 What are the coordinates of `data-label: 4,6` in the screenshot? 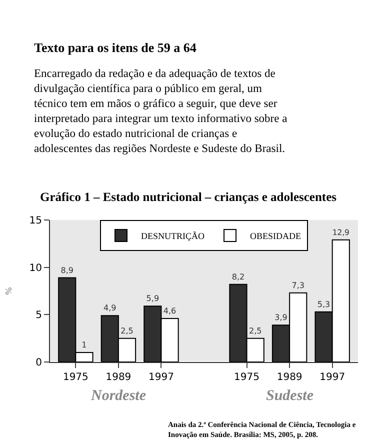 It's located at (169, 311).